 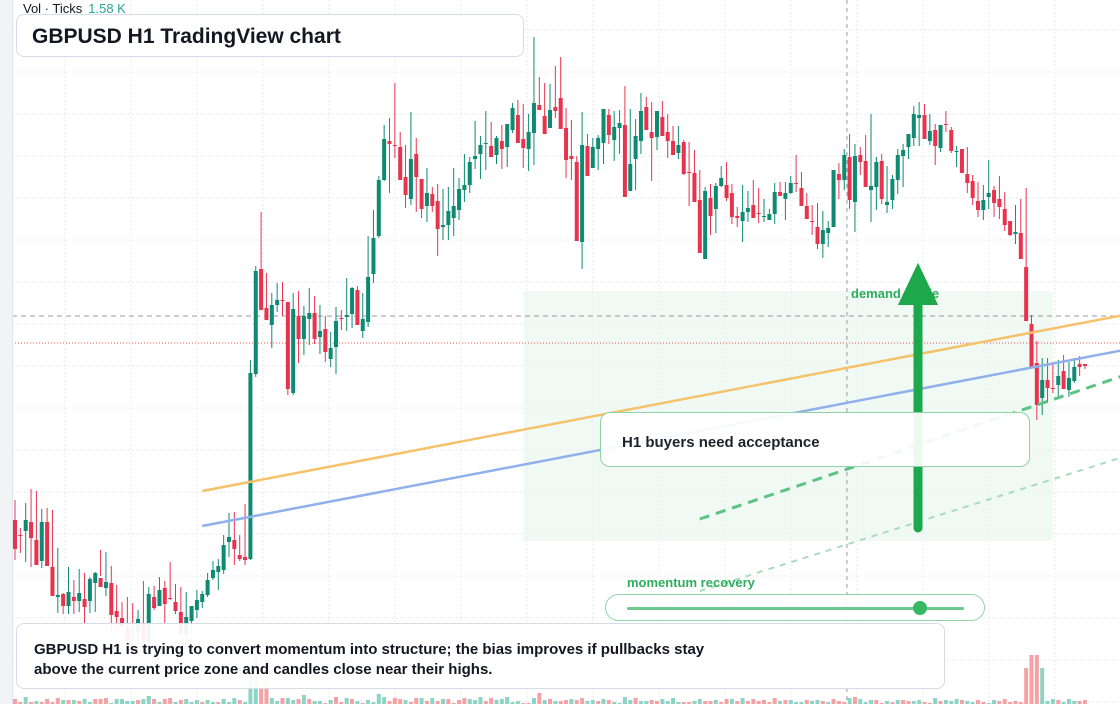 What do you see at coordinates (920, 608) in the screenshot?
I see `momentum-slider-thumb` at bounding box center [920, 608].